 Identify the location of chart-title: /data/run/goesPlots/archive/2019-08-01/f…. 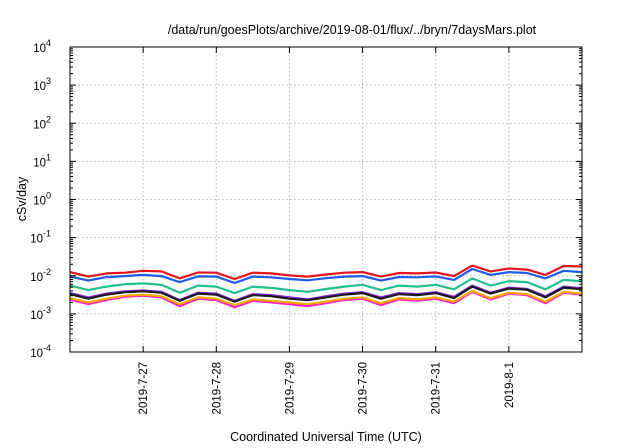
(352, 30).